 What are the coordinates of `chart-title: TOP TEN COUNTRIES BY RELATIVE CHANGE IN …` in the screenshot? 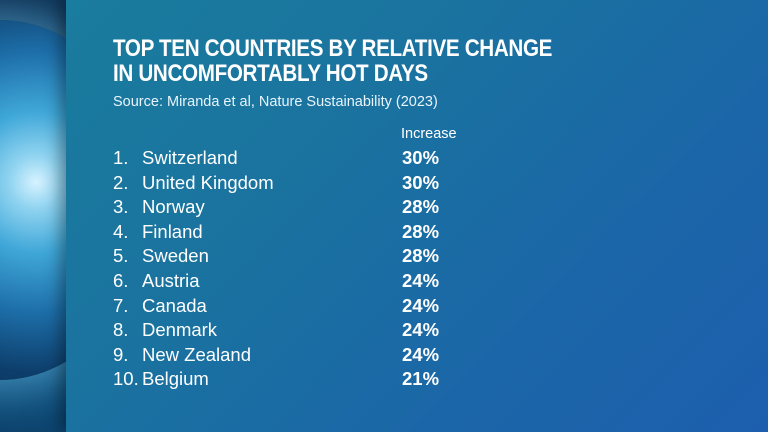 It's located at (333, 61).